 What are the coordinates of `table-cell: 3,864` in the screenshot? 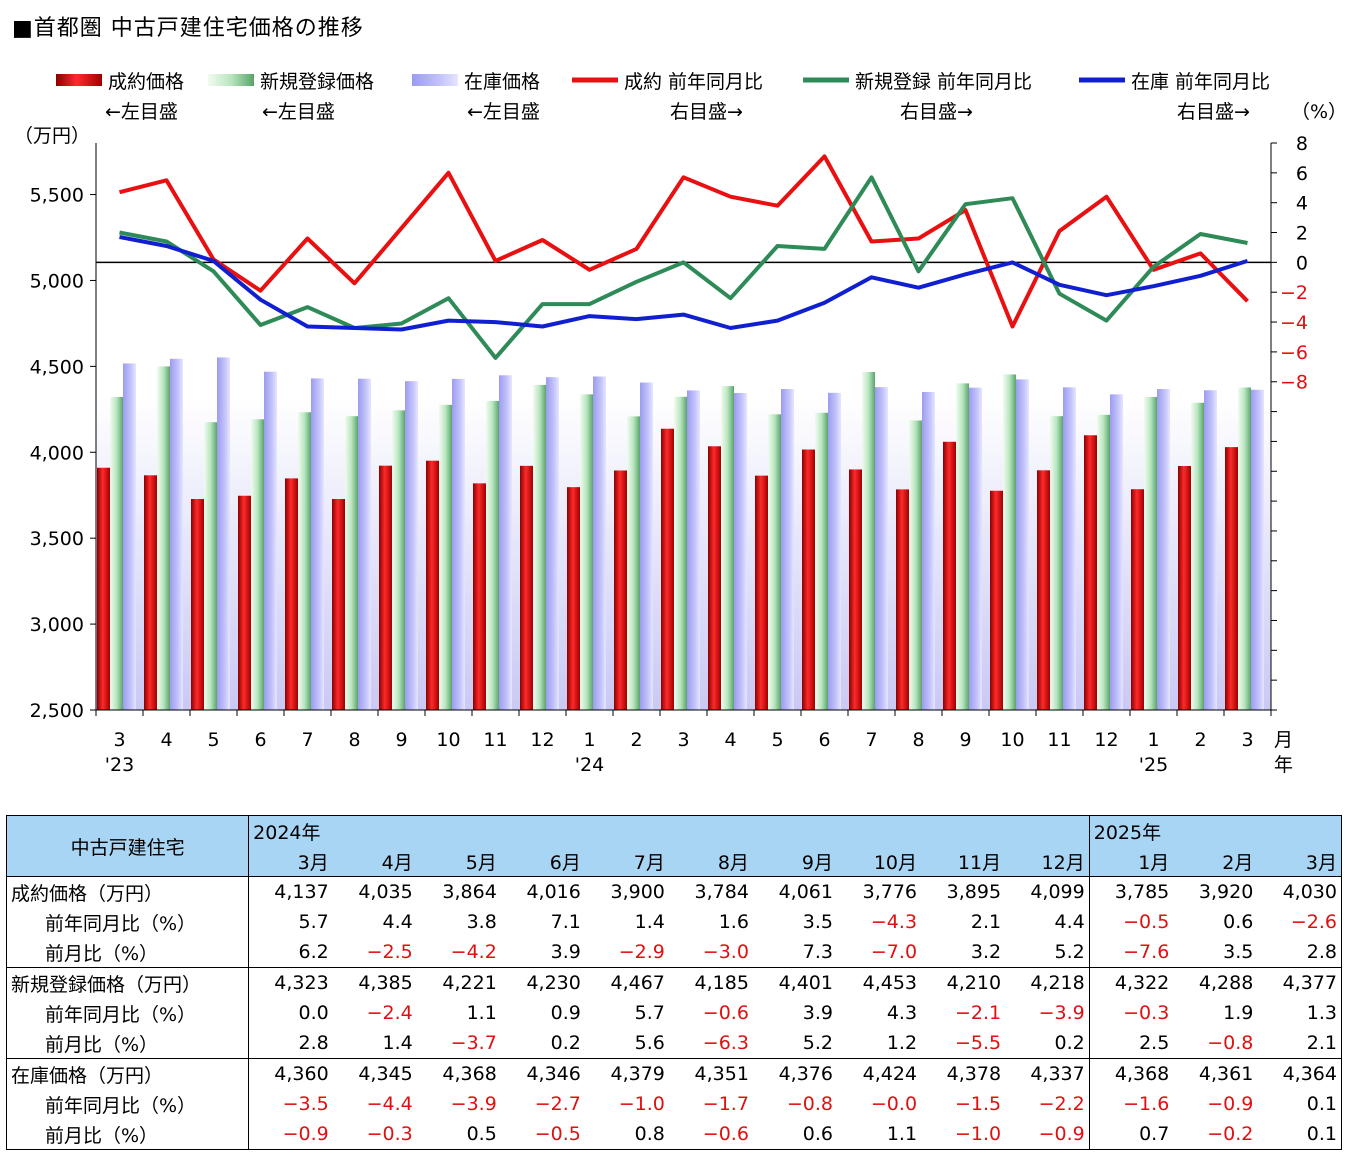 It's located at (469, 892).